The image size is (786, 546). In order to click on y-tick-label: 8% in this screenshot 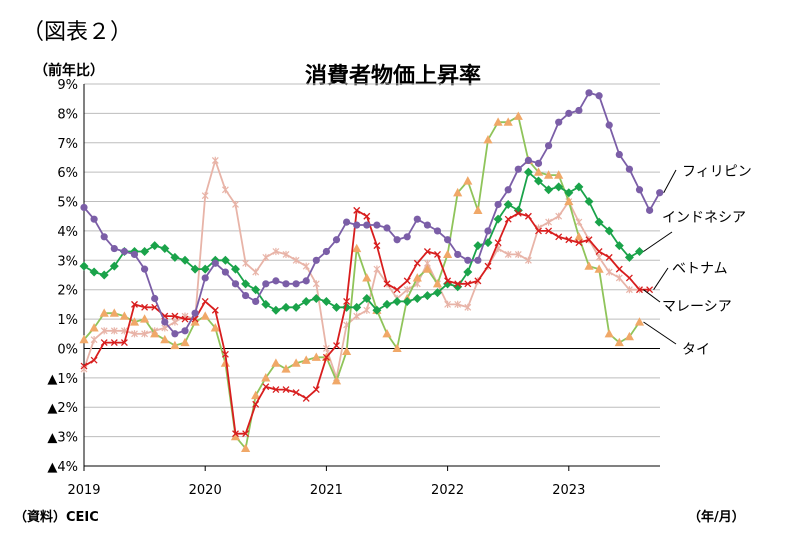, I will do `click(67, 114)`.